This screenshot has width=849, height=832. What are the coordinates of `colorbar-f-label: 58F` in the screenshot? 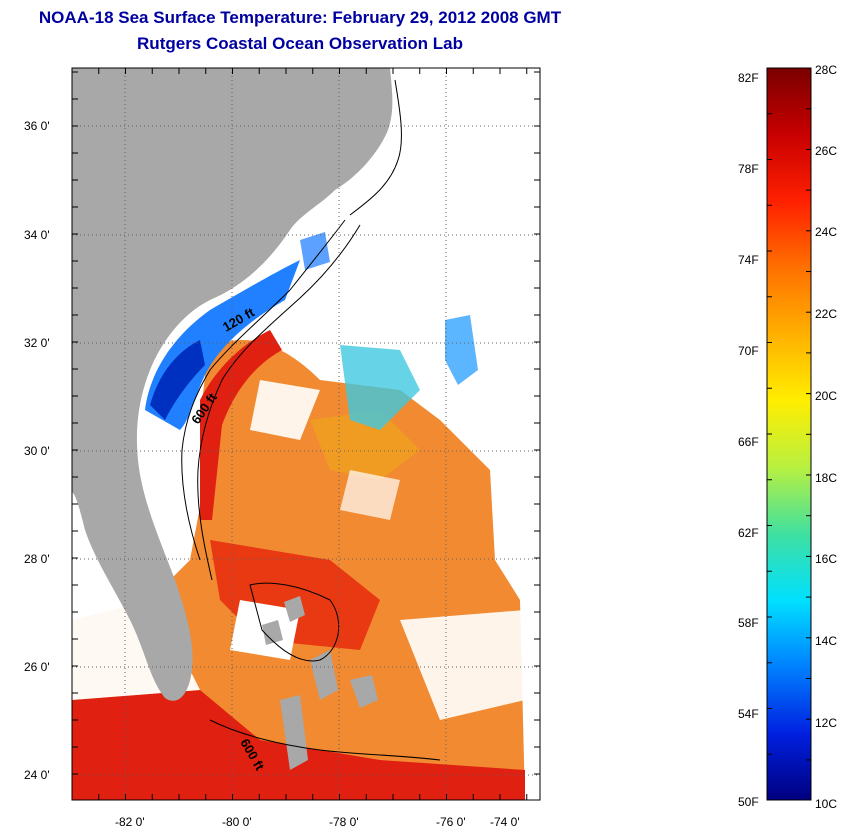 It's located at (748, 623).